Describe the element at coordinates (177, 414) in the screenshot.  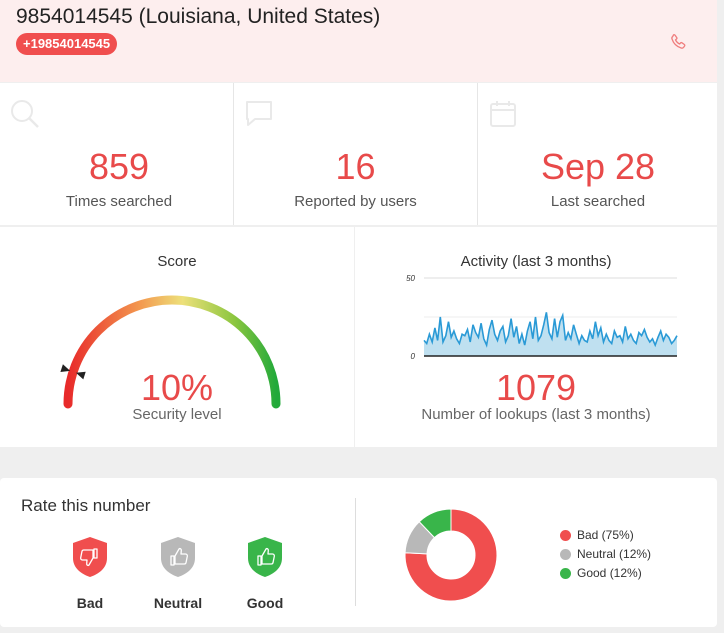
I see `score-label: Security level` at that location.